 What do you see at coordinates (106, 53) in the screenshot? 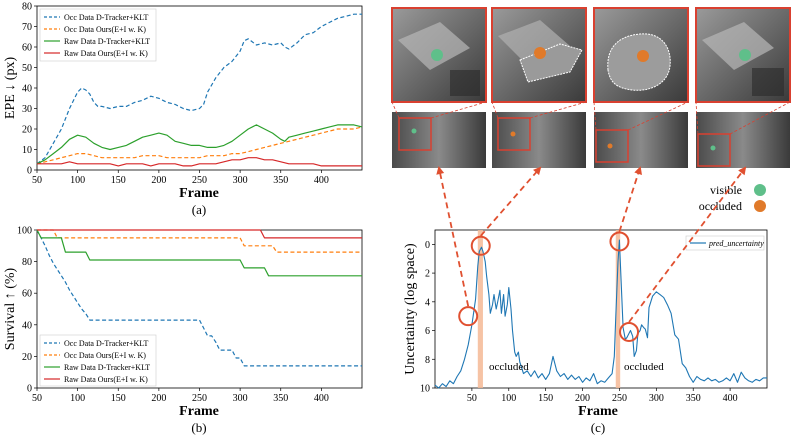
I see `legend-a-raw-ours: Raw Data Ours(E+I w. K)` at bounding box center [106, 53].